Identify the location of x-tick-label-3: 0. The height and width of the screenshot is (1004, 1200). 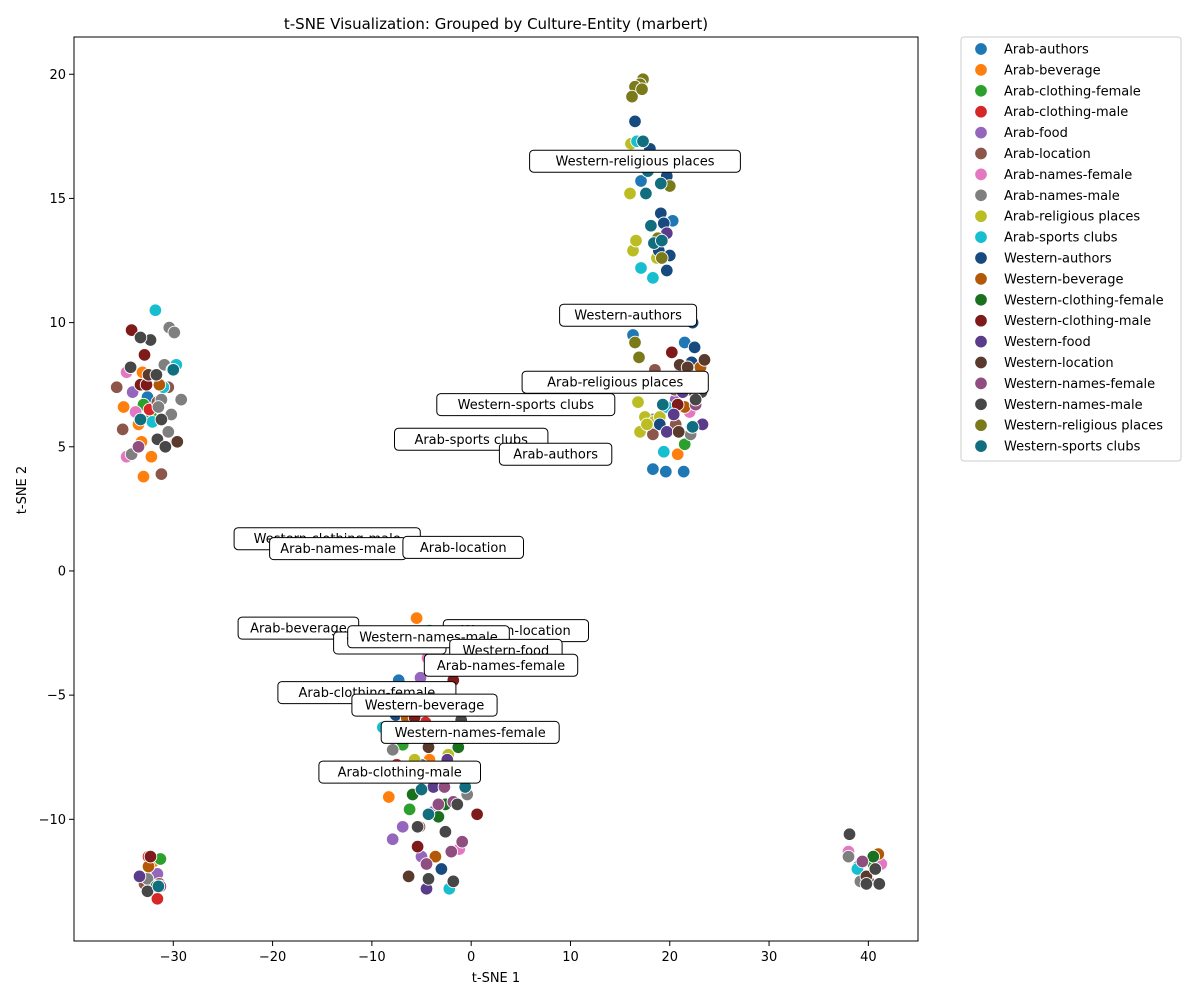
(471, 957).